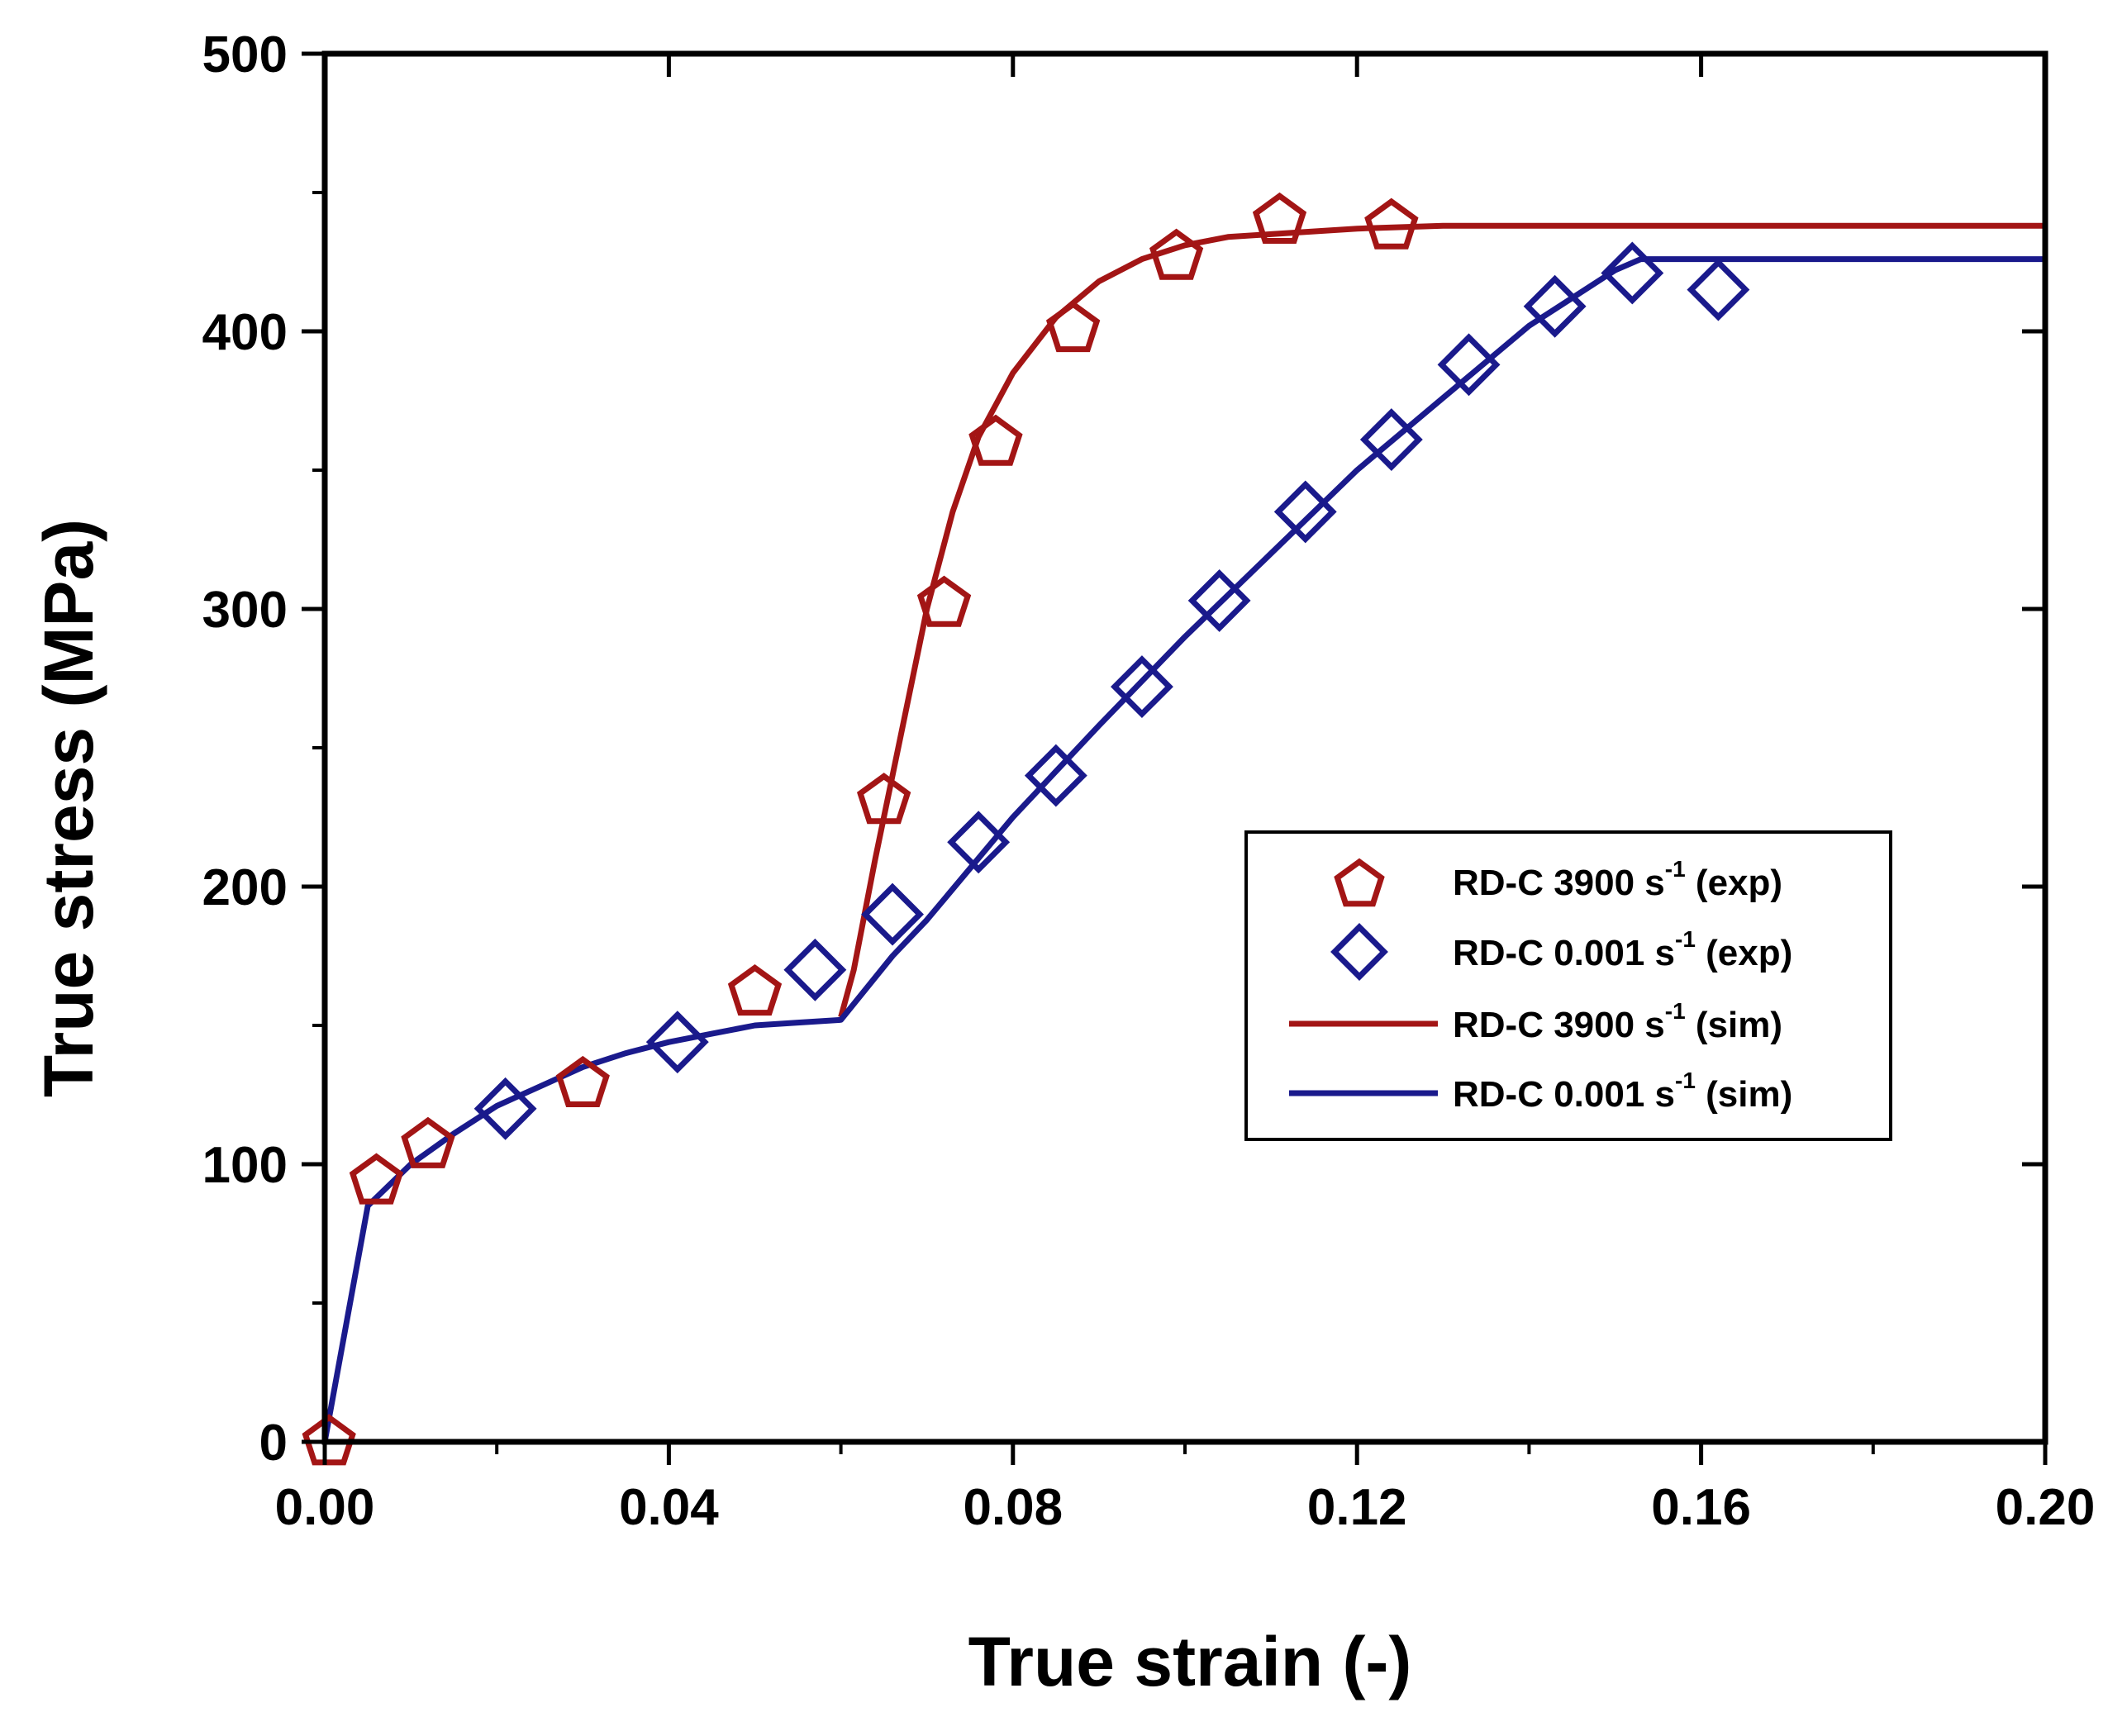 The image size is (2127, 1736). What do you see at coordinates (245, 55) in the screenshot?
I see `y-tick-label: 500` at bounding box center [245, 55].